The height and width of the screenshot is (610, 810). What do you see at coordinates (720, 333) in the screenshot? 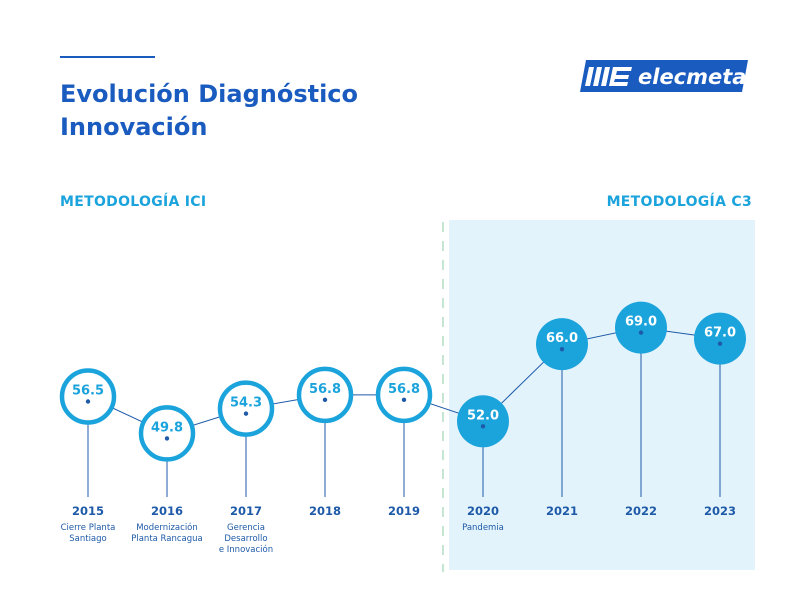
I see `data-label-2023: 67.0` at bounding box center [720, 333].